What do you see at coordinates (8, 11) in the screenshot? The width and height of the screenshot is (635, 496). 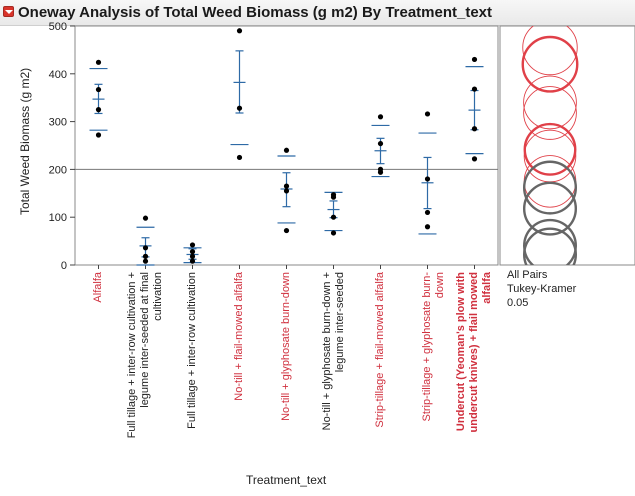 I see `disclosure-triangle-icon` at bounding box center [8, 11].